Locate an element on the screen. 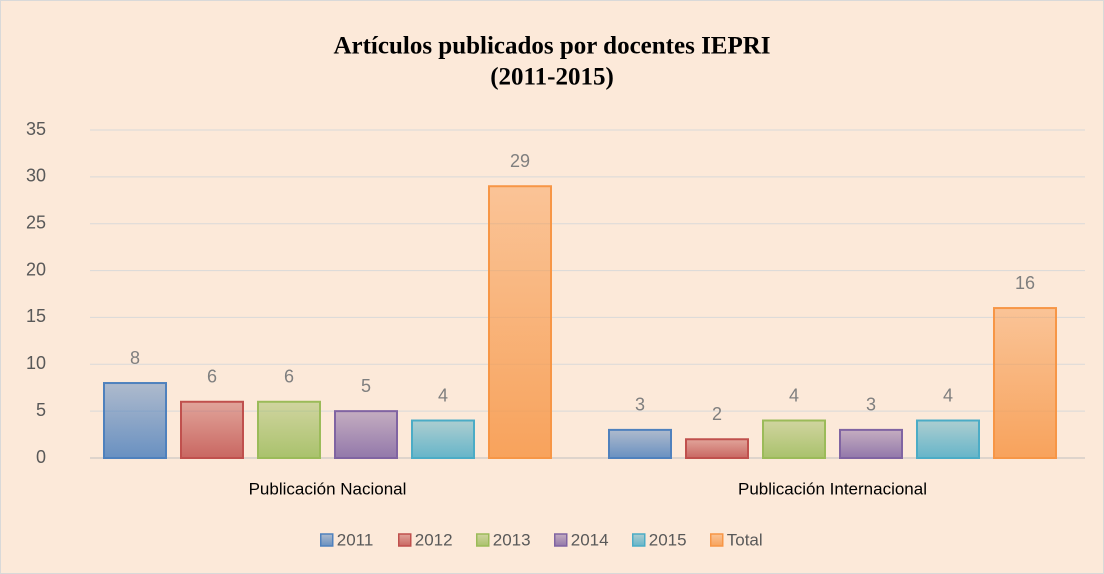  x-tick-label: Publicación Internacional is located at coordinates (832, 488).